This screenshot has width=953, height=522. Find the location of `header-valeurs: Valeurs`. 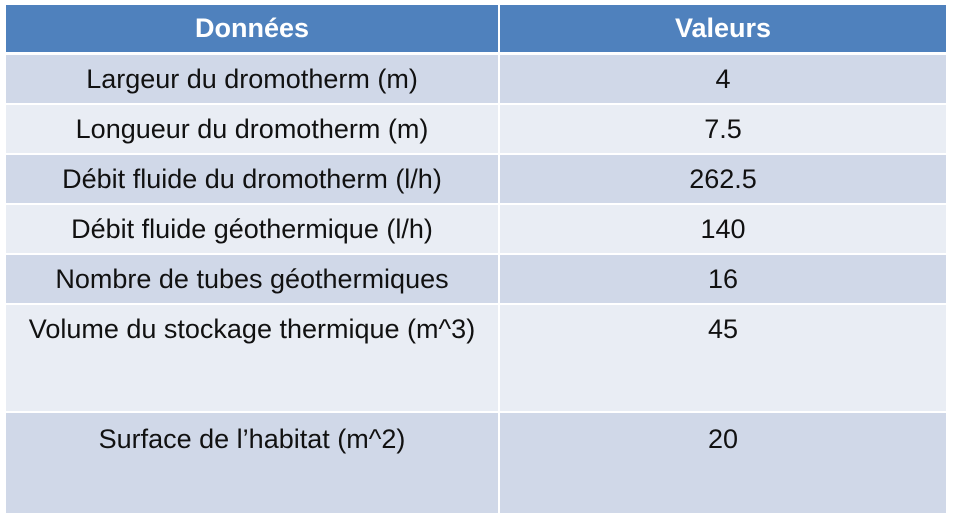

header-valeurs: Valeurs is located at coordinates (723, 30).